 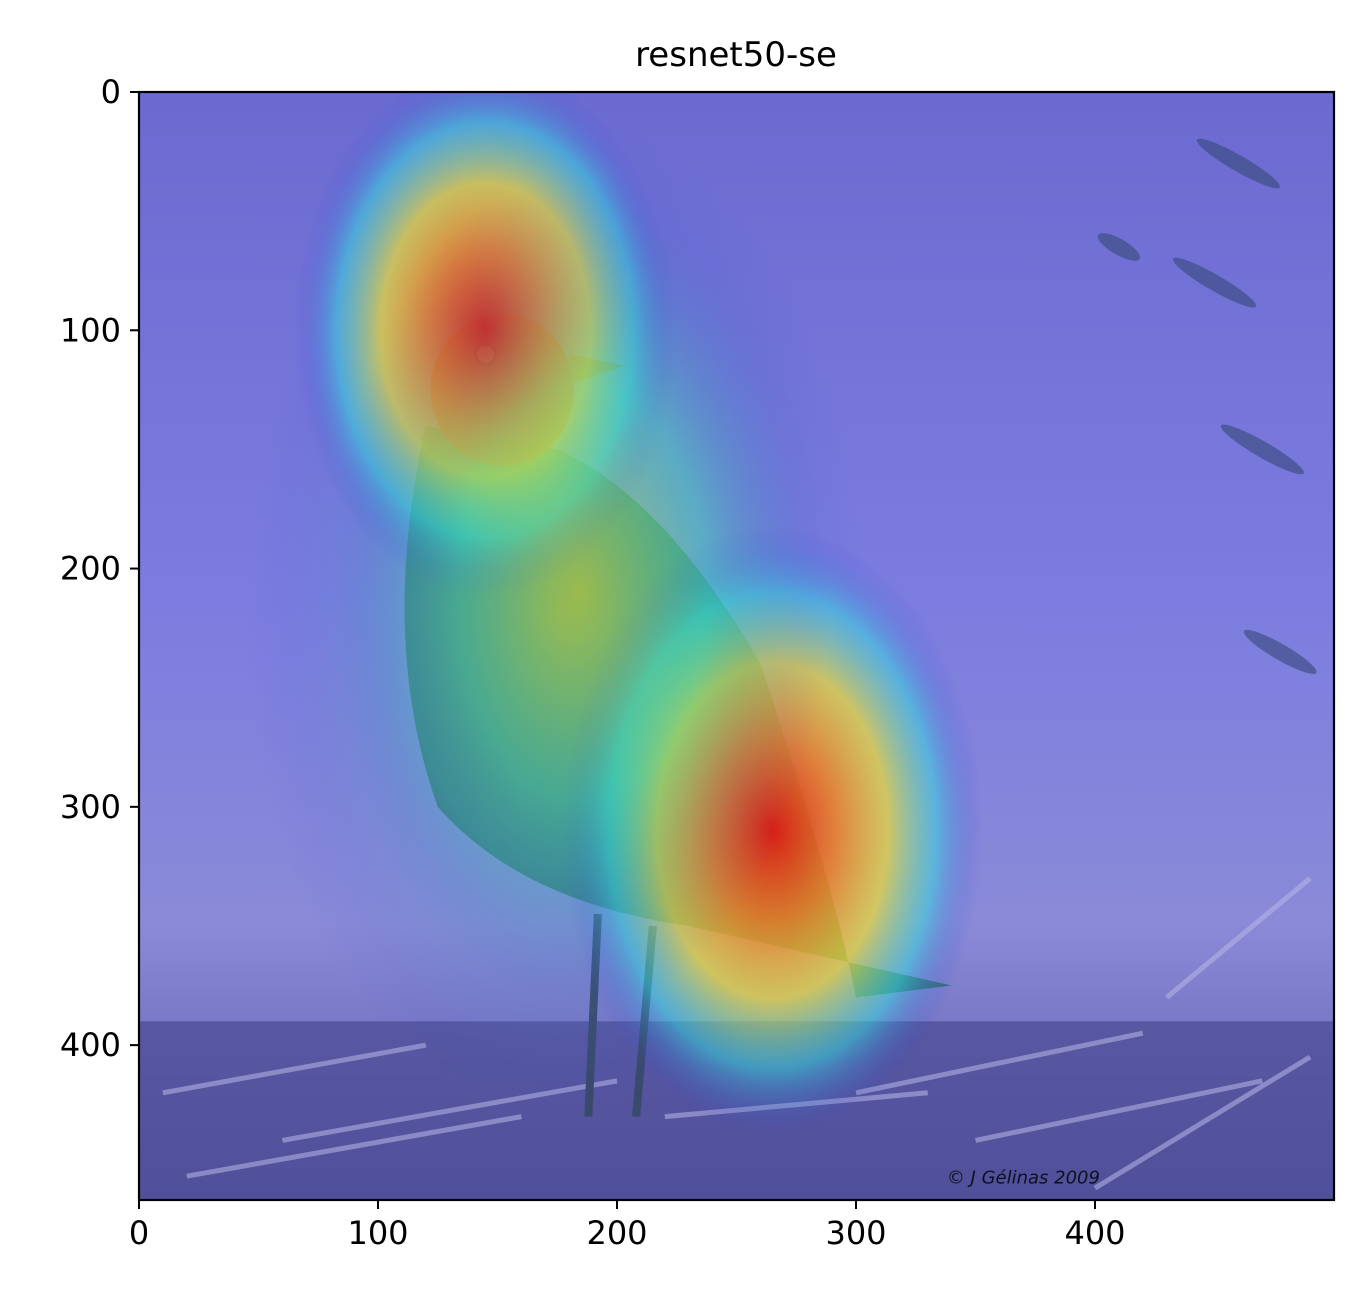 What do you see at coordinates (90, 807) in the screenshot?
I see `y-tick-label: 300` at bounding box center [90, 807].